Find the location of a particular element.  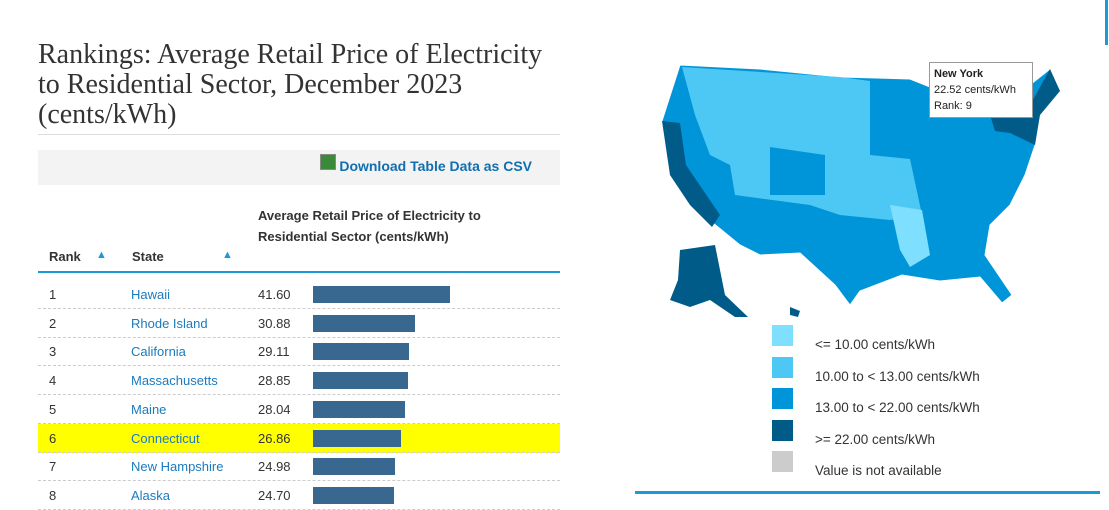

state-header: State is located at coordinates (148, 256).